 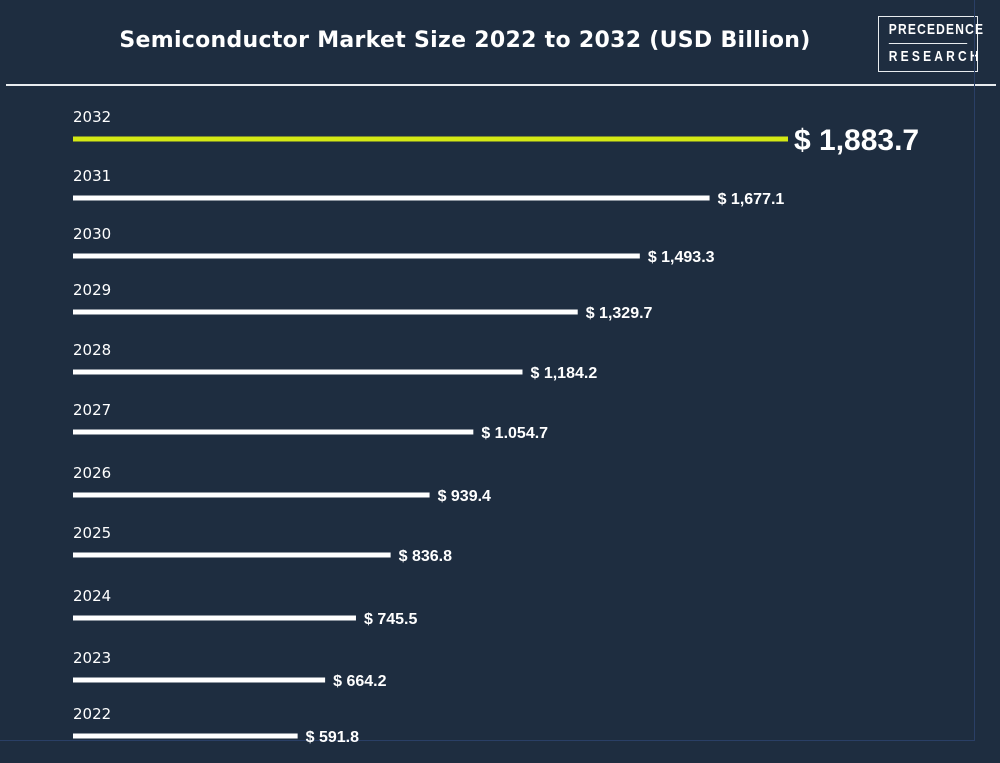 I want to click on year-label: 2028, so click(x=92, y=350).